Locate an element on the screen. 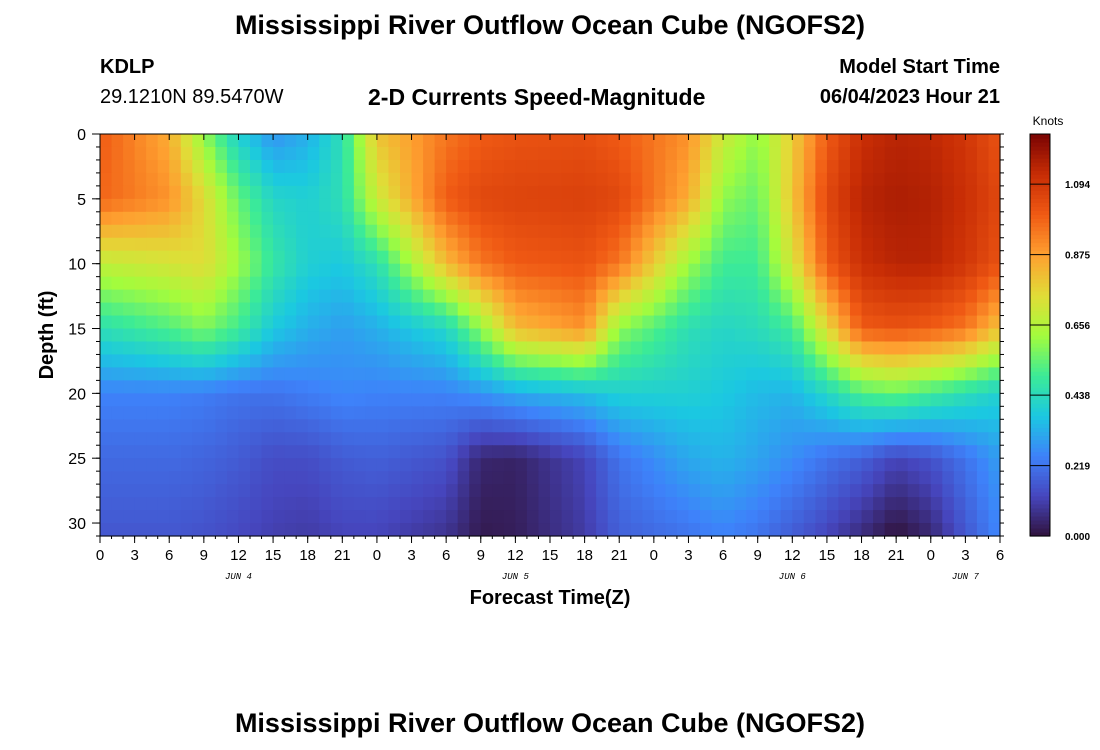 The height and width of the screenshot is (750, 1100). x-tick-label: 21 is located at coordinates (896, 555).